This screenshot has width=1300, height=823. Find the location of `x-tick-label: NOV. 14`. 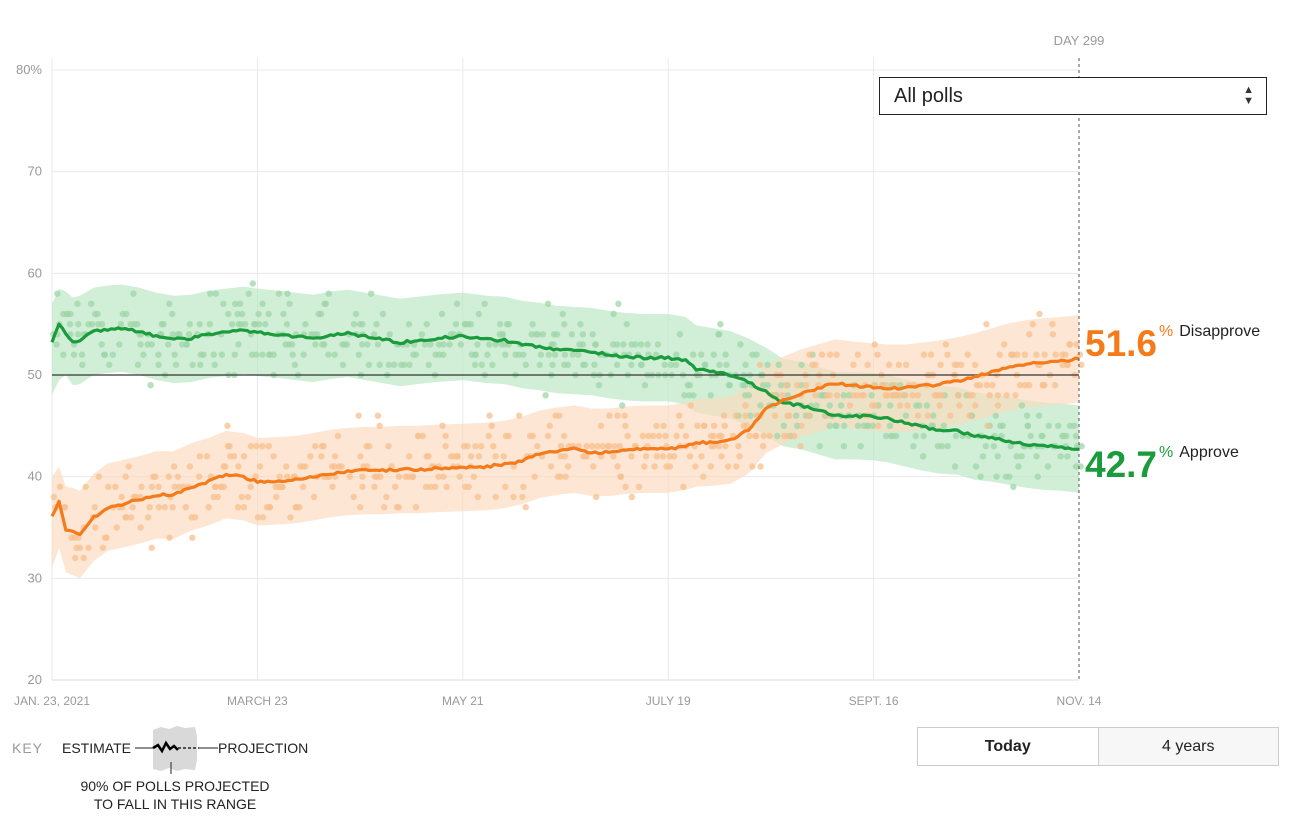

x-tick-label: NOV. 14 is located at coordinates (1079, 701).